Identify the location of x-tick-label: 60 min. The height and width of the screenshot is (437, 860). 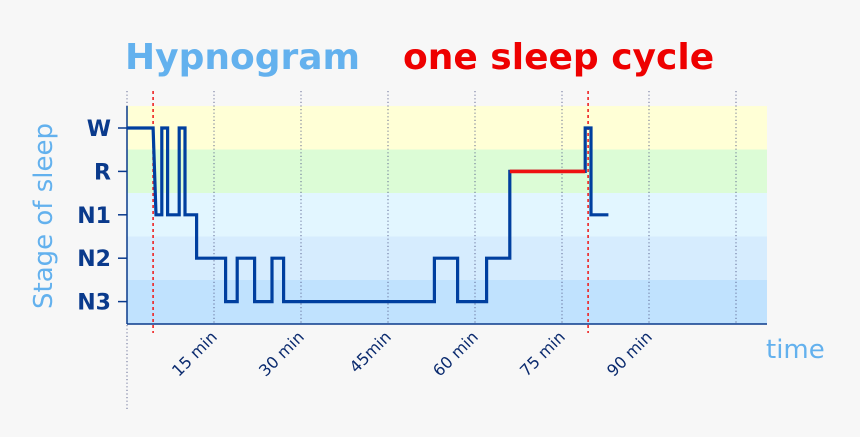
(455, 353).